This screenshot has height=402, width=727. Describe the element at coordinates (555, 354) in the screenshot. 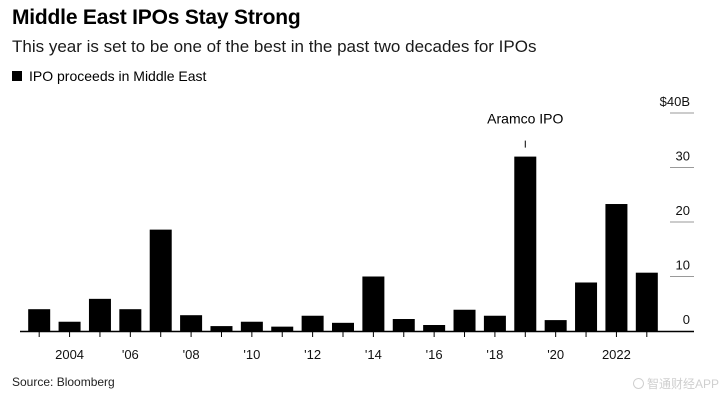

I see `x-tick-label: '20` at that location.